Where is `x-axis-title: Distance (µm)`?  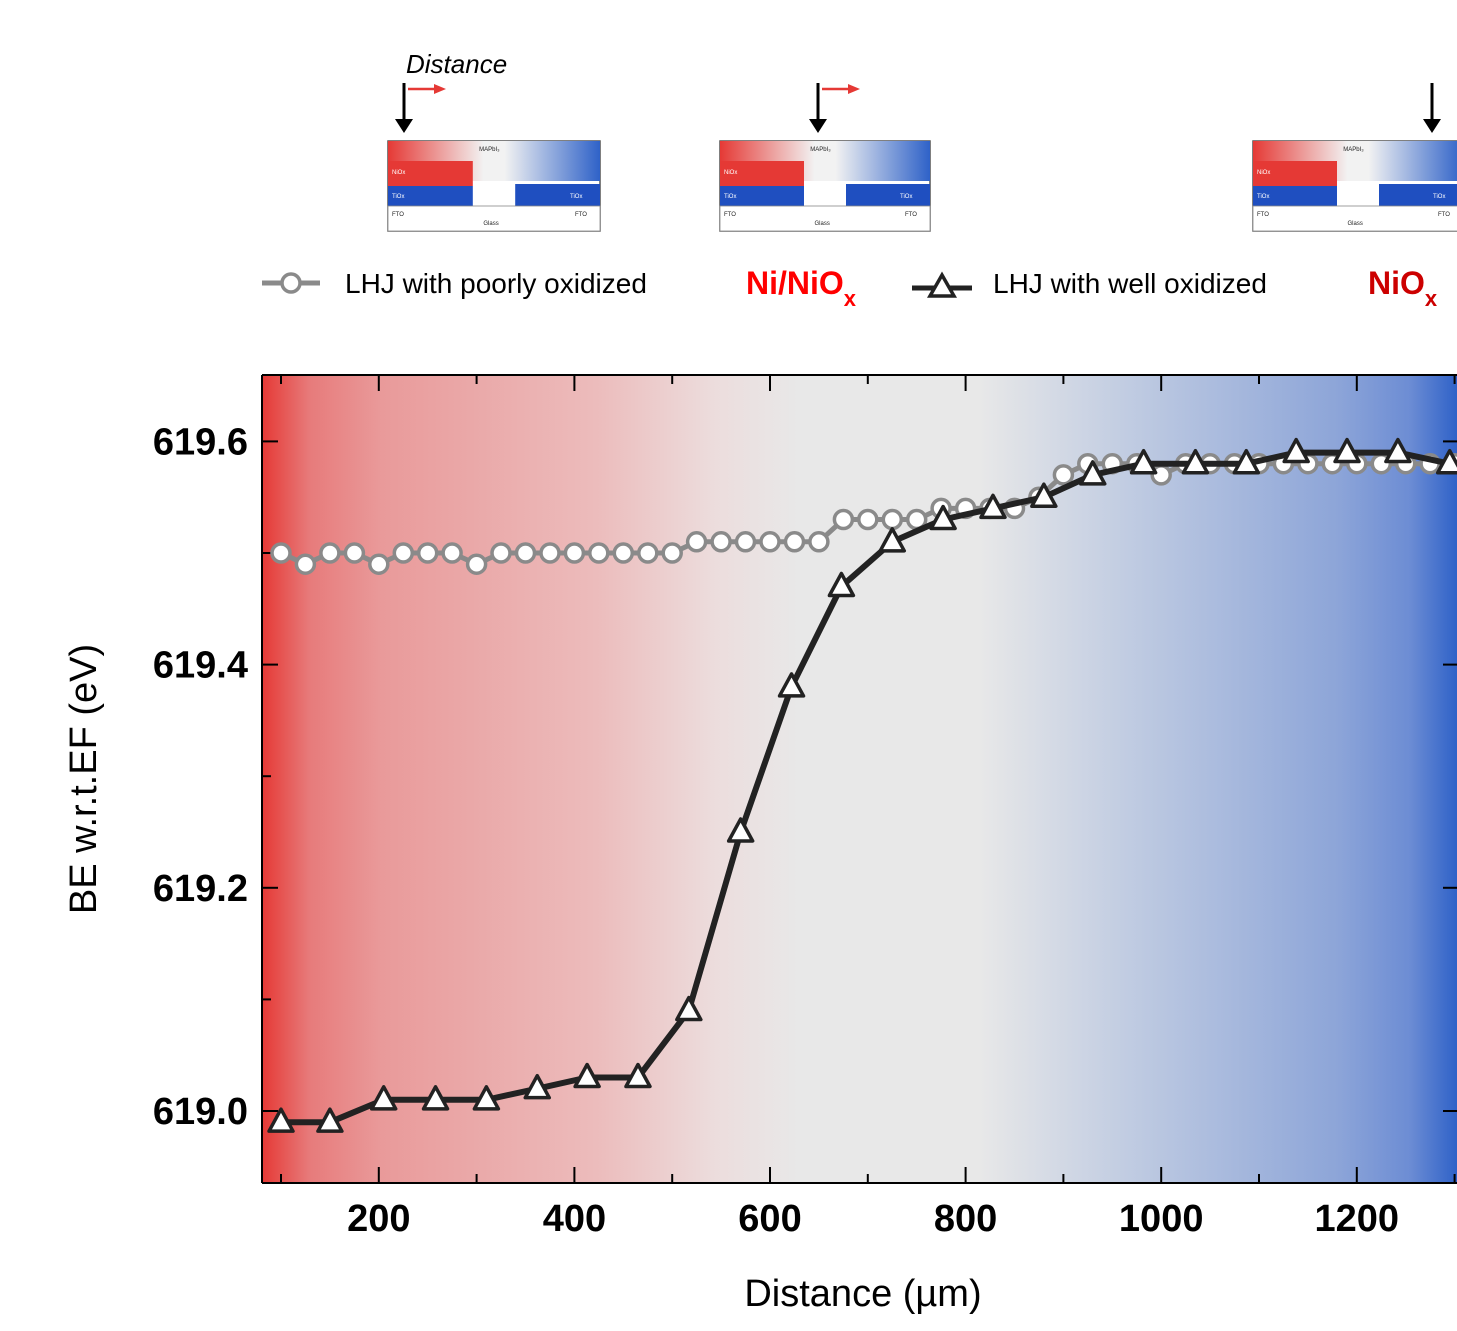 x-axis-title: Distance (µm) is located at coordinates (862, 1294).